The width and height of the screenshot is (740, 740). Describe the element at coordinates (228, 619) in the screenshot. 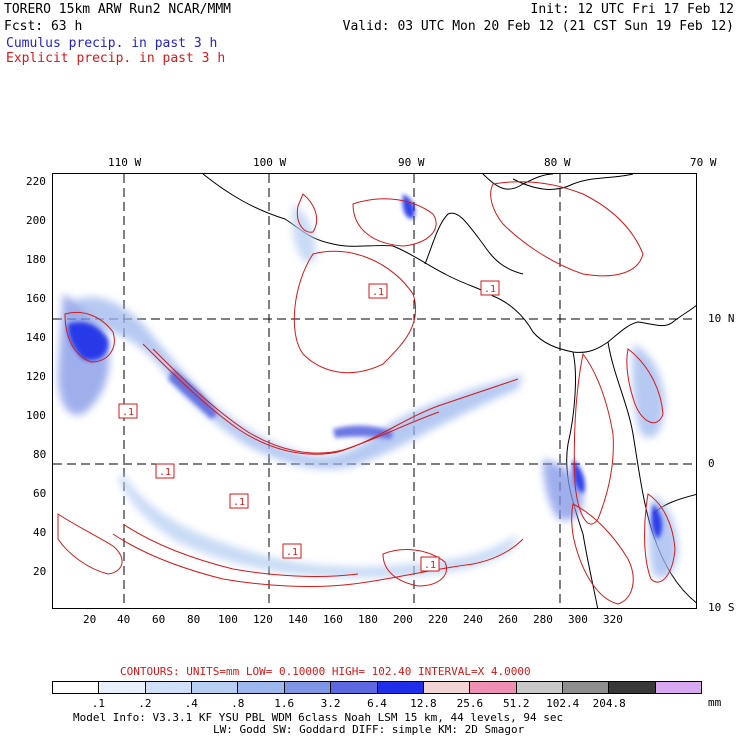

I see `x-tick-100: 100` at that location.